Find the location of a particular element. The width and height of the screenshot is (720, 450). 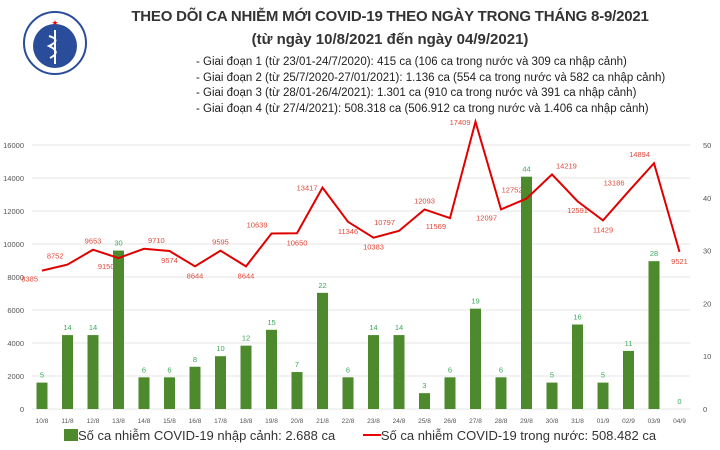

legend-item-bar: Số ca nhiễm COVID-19 nhập cảnh: 2.688 ca is located at coordinates (199, 435).